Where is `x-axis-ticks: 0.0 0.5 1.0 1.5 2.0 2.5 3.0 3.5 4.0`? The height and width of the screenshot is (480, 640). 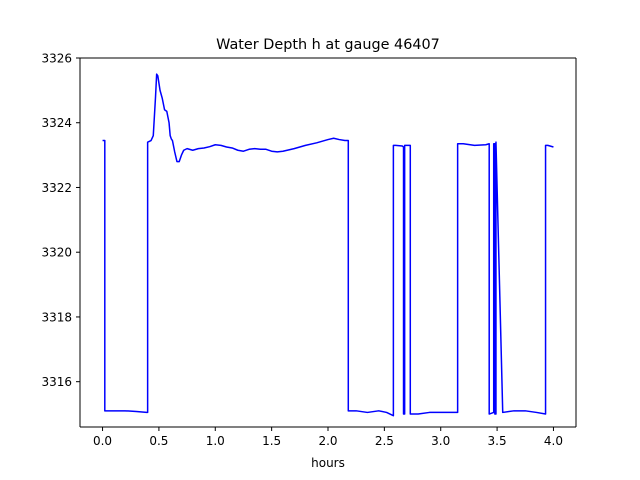 x-axis-ticks: 0.0 0.5 1.0 1.5 2.0 2.5 3.0 3.5 4.0 is located at coordinates (328, 437).